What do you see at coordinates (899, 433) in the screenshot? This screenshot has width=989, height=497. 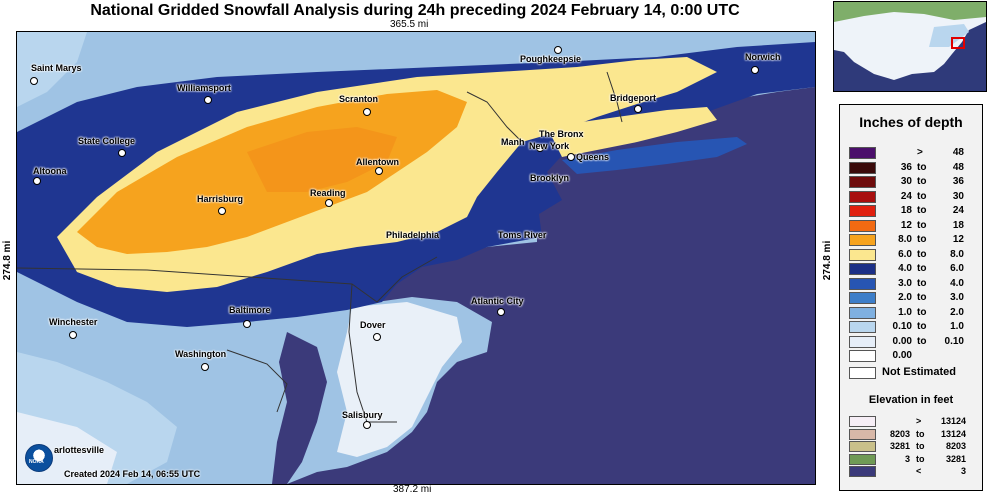 I see `elevation-from: 8203` at bounding box center [899, 433].